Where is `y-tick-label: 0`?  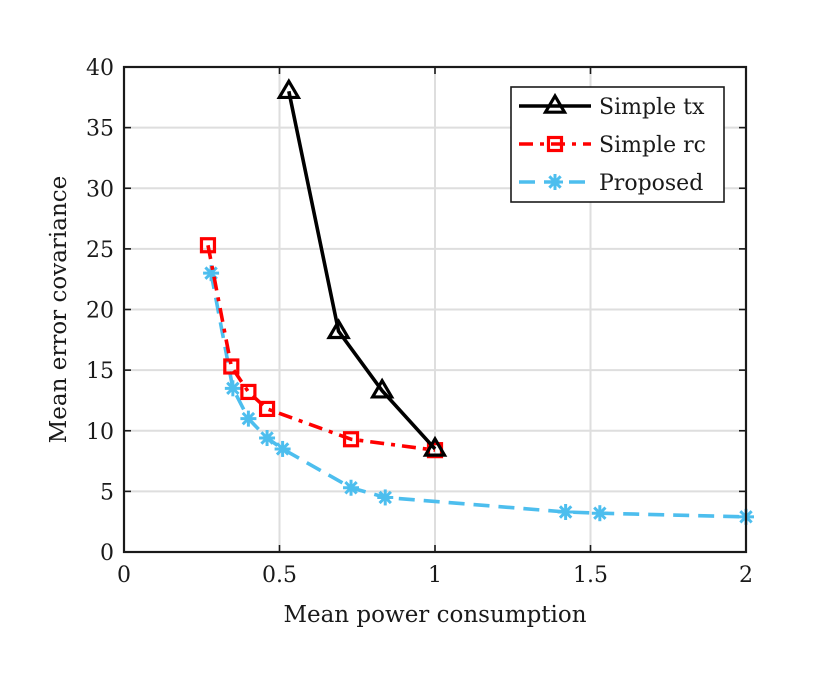
y-tick-label: 0 is located at coordinates (107, 553).